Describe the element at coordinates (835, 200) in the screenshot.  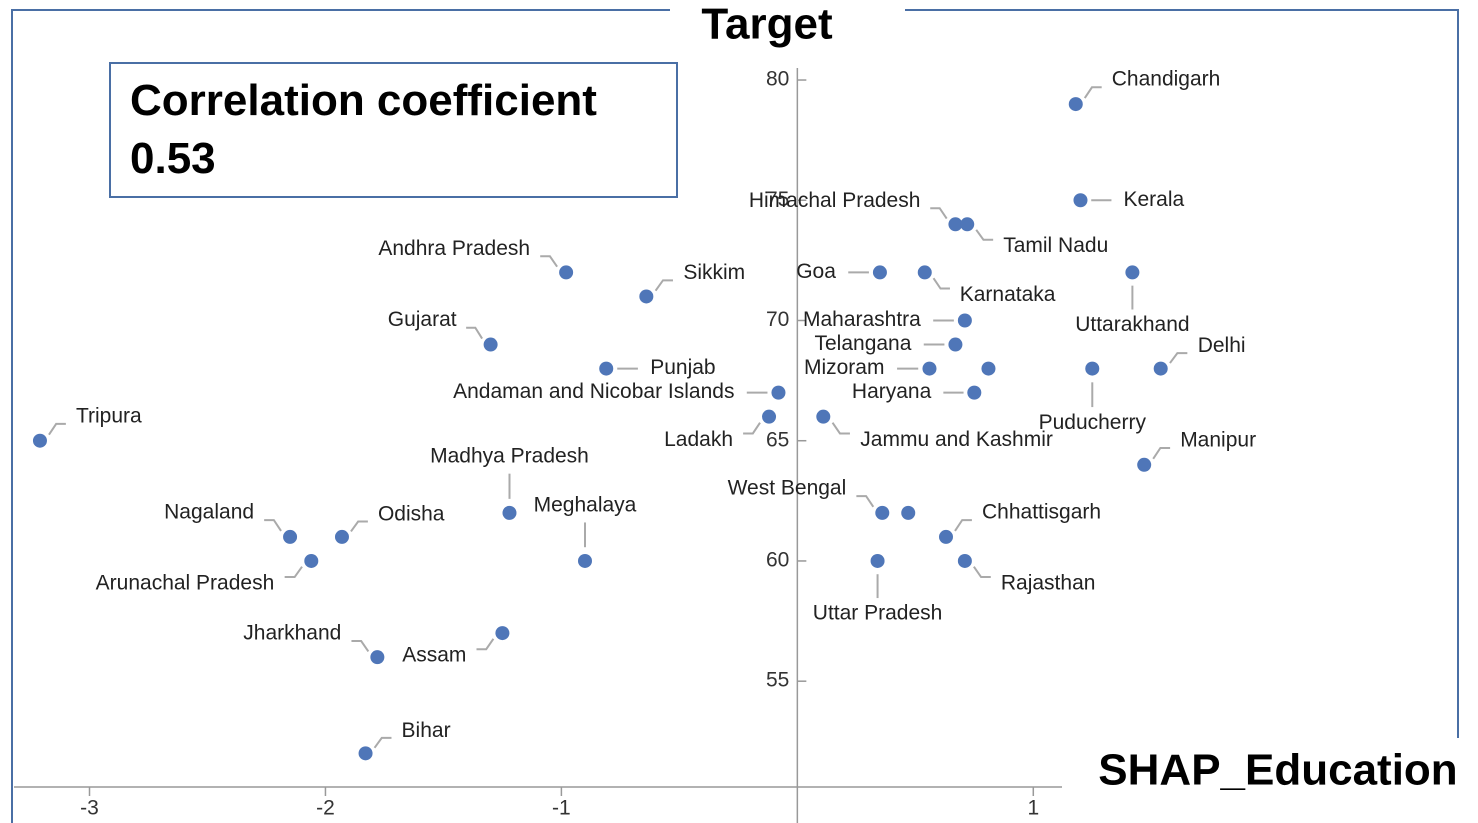
I see `point-label: Himachal Pradesh` at that location.